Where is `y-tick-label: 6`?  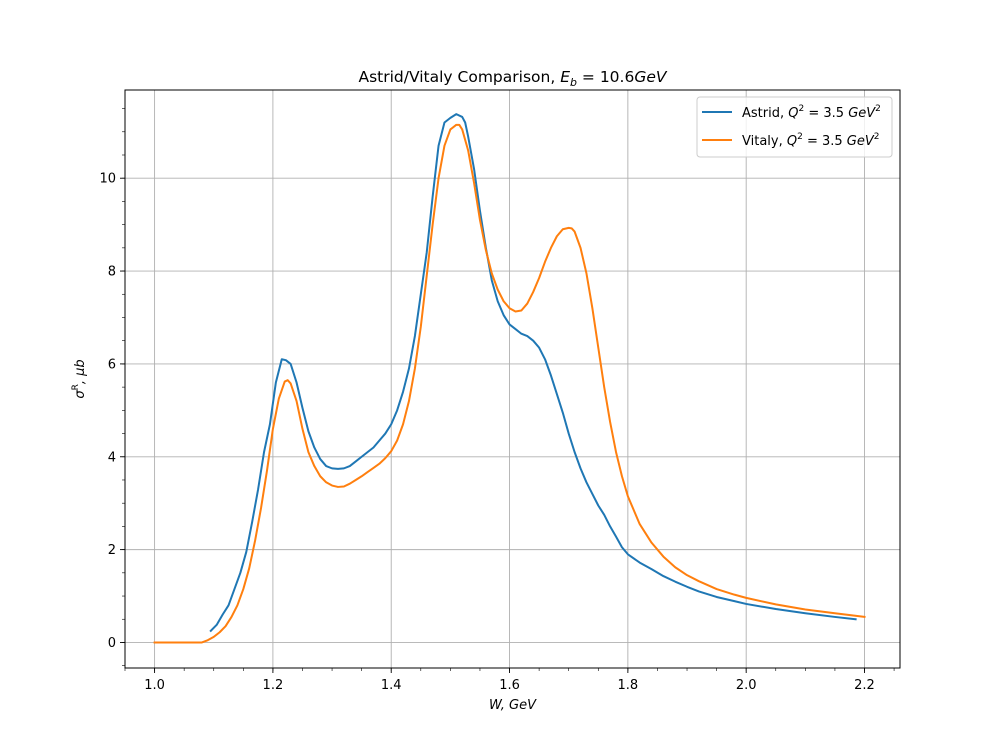 y-tick-label: 6 is located at coordinates (112, 364).